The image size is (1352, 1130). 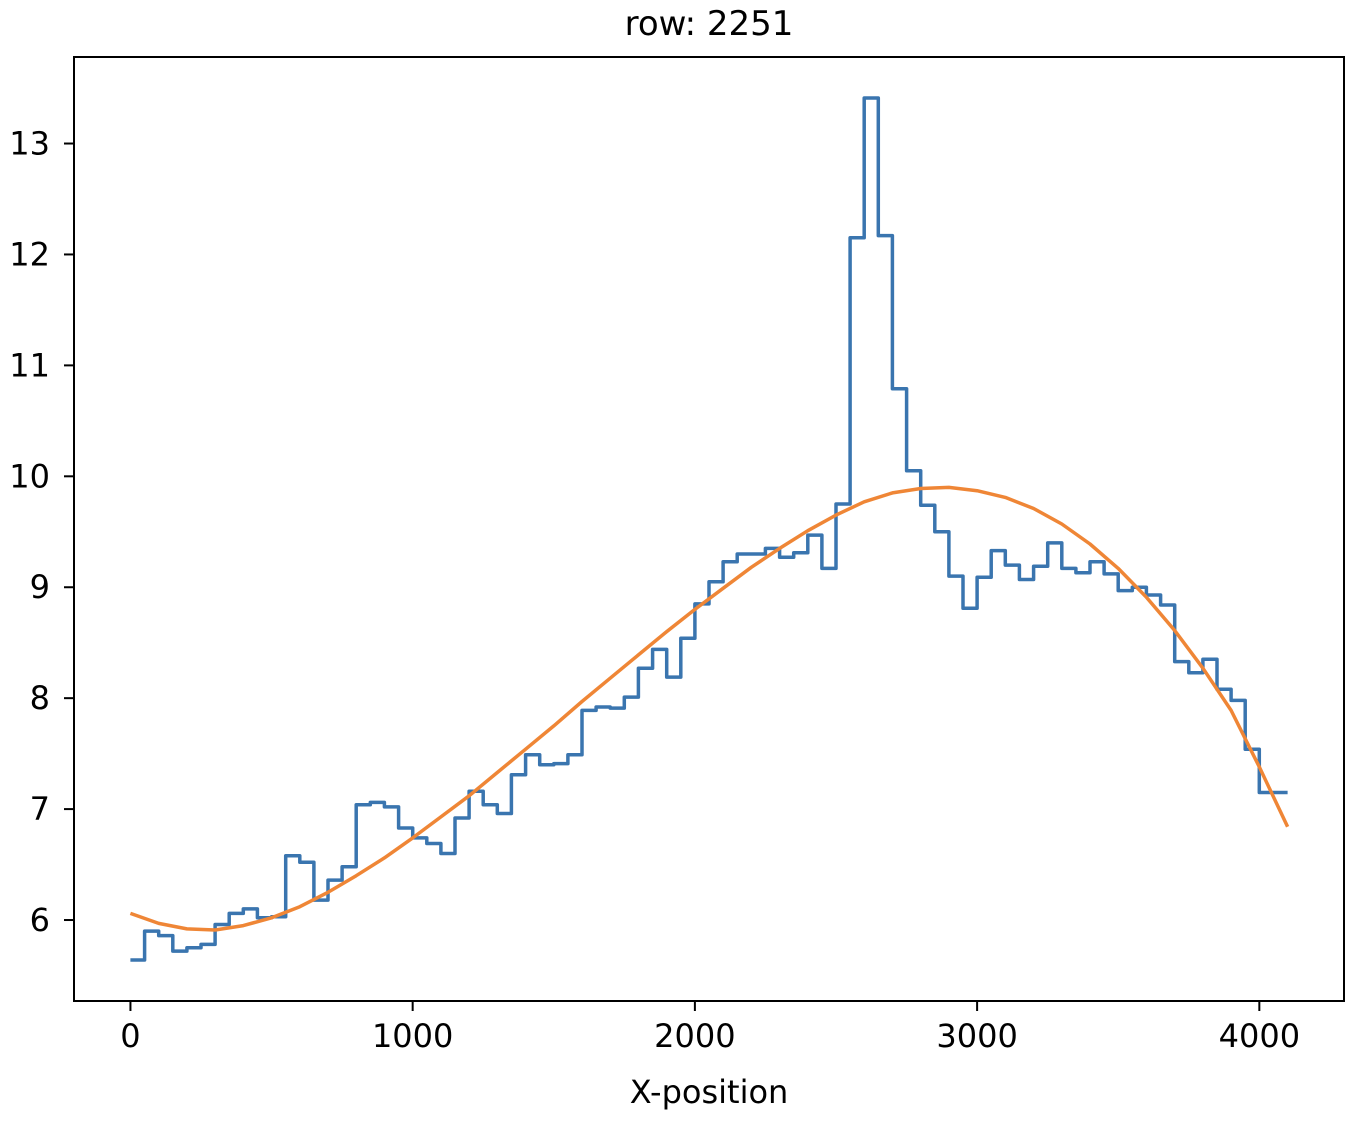 What do you see at coordinates (130, 1036) in the screenshot?
I see `x-tick-label: 0` at bounding box center [130, 1036].